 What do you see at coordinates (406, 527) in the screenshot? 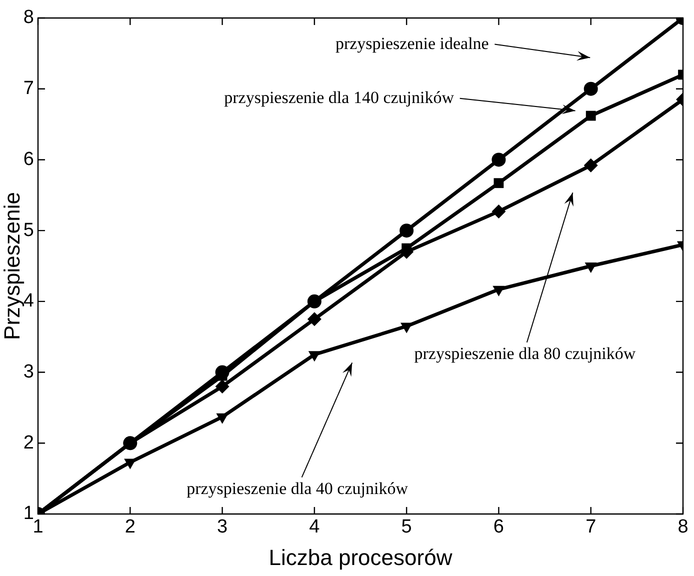
I see `x-tick-label: 5` at bounding box center [406, 527].